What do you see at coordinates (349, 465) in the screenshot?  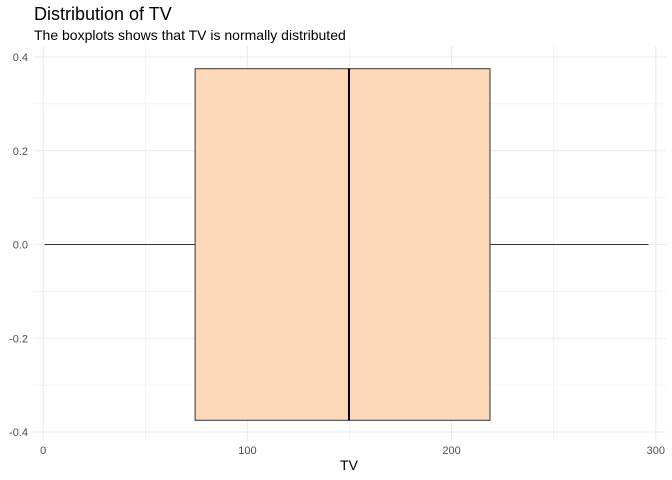 I see `x-axis-title: TV` at bounding box center [349, 465].